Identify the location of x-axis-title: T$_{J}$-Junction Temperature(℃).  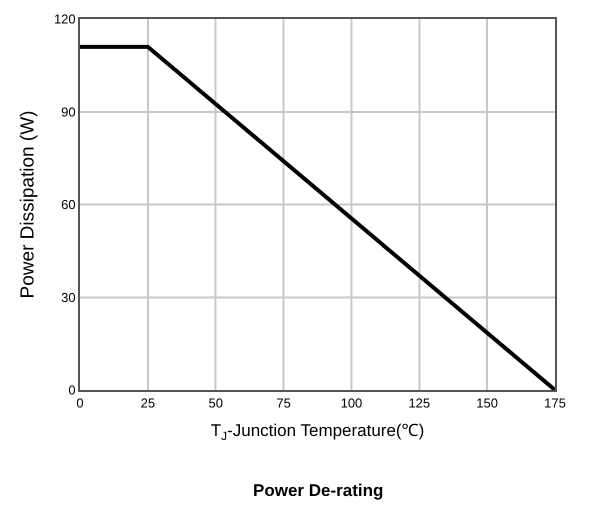
(317, 432).